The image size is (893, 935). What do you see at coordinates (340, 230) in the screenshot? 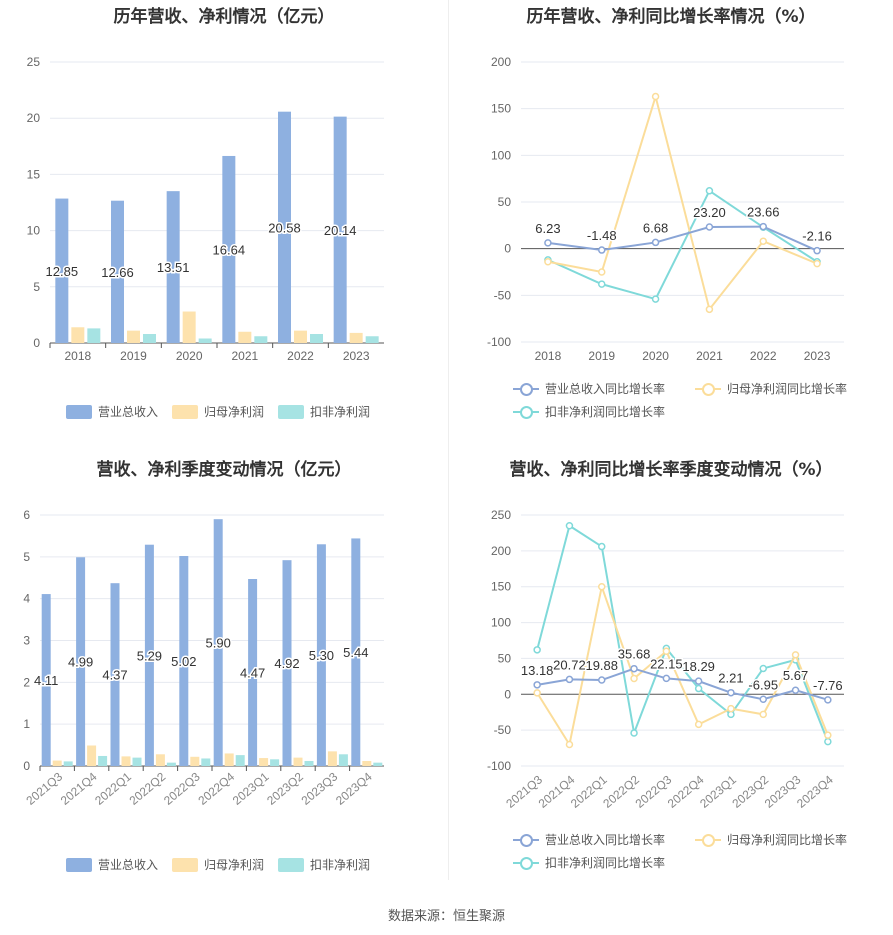
I see `data-label: 20.14` at bounding box center [340, 230].